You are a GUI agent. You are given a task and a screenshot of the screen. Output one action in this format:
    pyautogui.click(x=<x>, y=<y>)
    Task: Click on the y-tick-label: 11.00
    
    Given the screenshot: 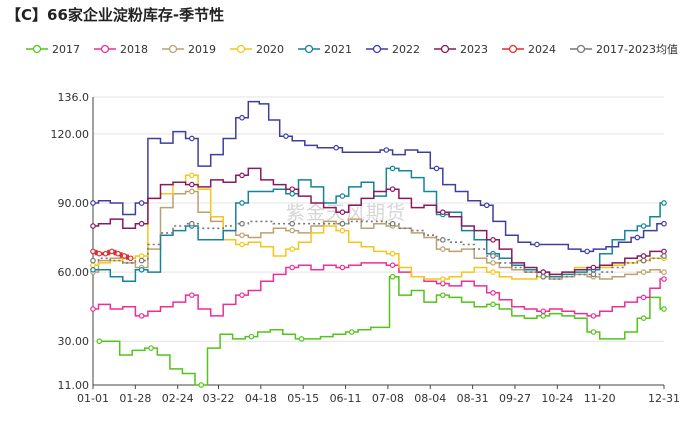 What is the action you would take?
    pyautogui.click(x=74, y=385)
    